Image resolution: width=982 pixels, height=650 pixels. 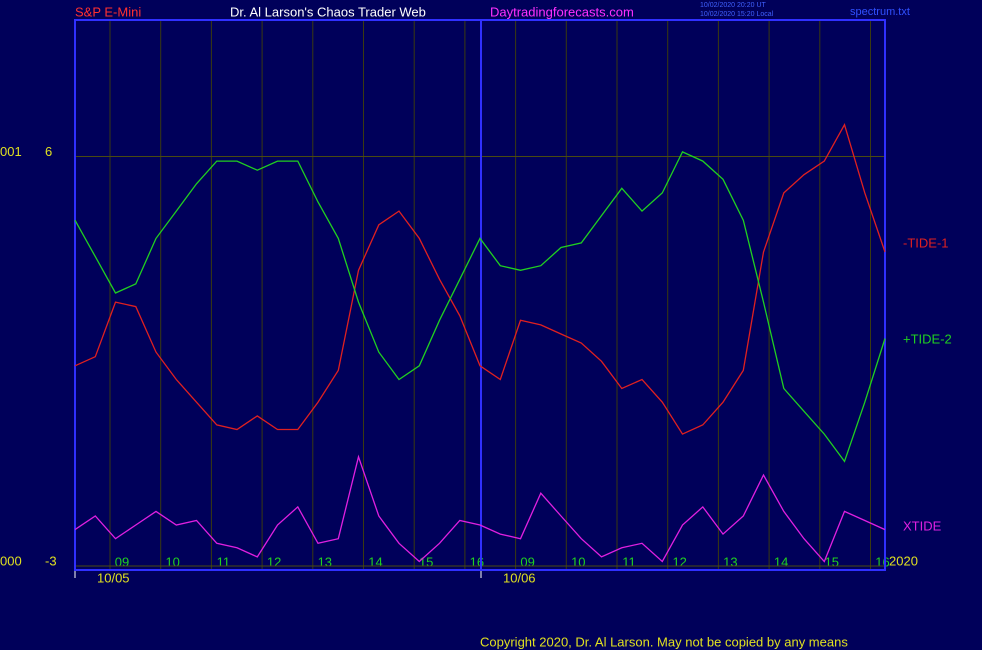 What do you see at coordinates (903, 560) in the screenshot?
I see `year-label: 2020` at bounding box center [903, 560].